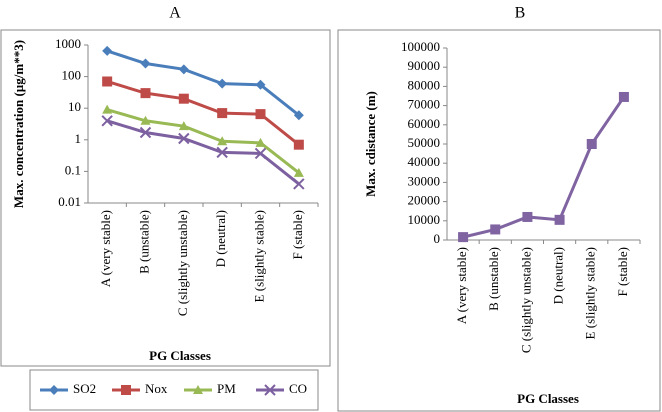  I want to click on y-tick-label: 60000, so click(424, 123).